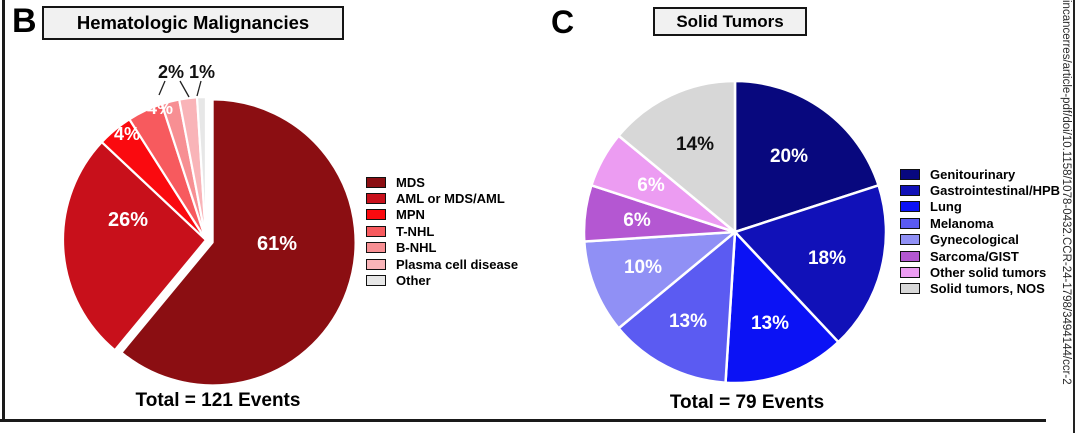 The width and height of the screenshot is (1080, 433). I want to click on legend-label: MDS, so click(410, 182).